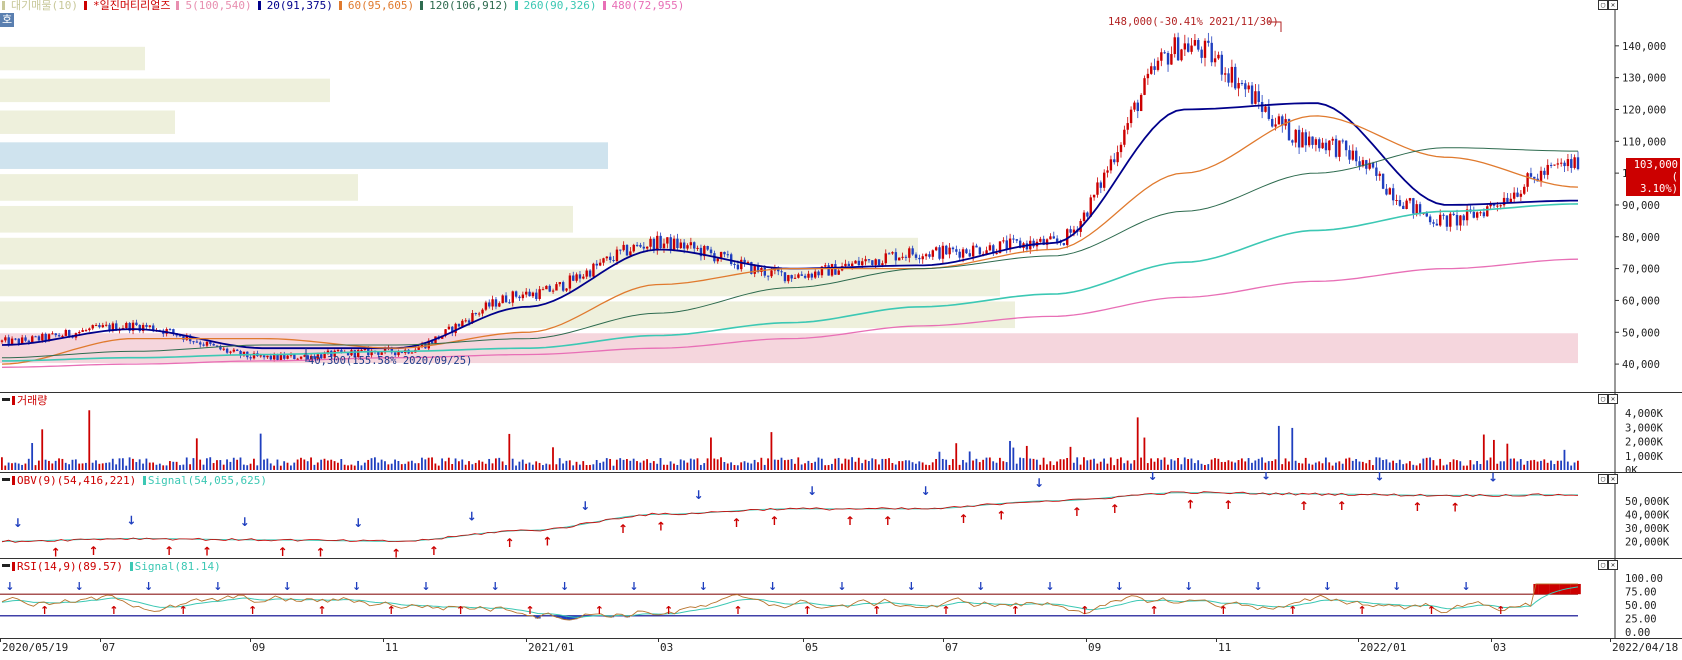 This screenshot has width=1682, height=660. I want to click on rsi-oversold-fill, so click(559, 616).